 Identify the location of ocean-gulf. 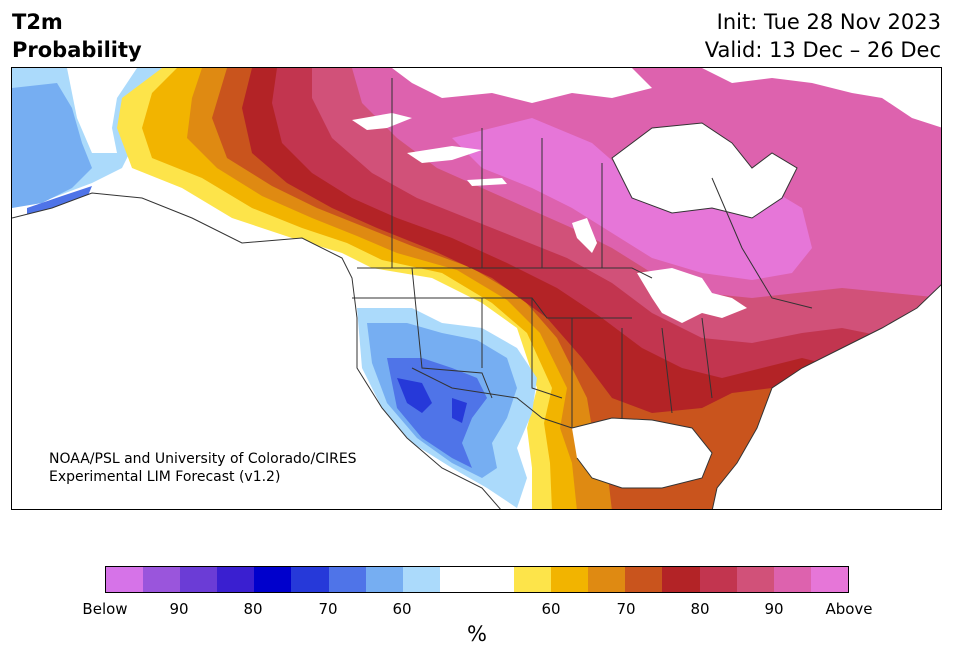
(642, 453).